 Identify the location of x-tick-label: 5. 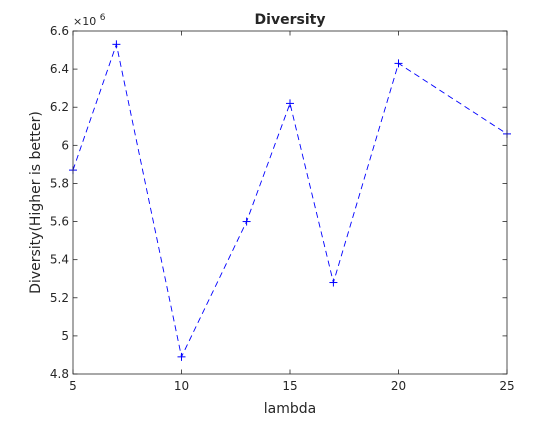
(73, 386).